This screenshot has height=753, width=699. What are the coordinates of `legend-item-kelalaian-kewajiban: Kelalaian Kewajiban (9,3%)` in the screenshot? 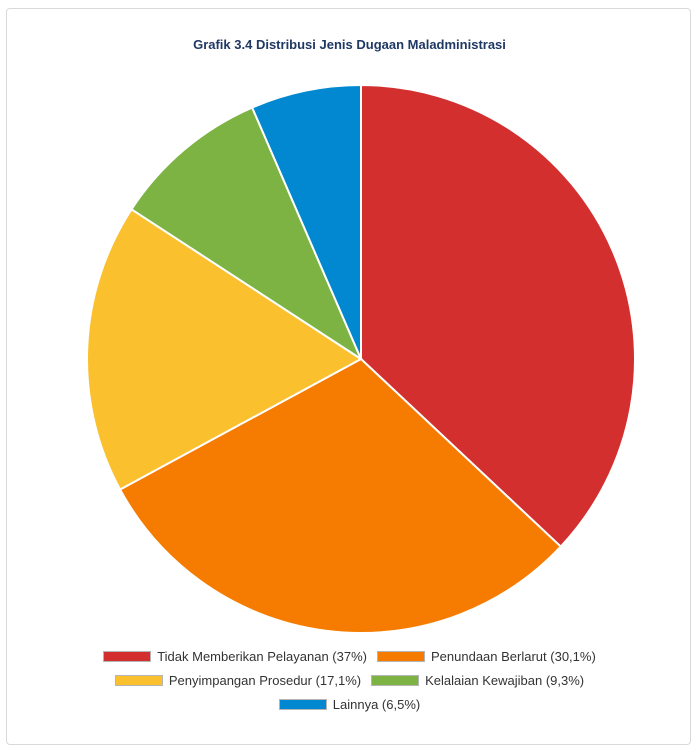 It's located at (477, 680).